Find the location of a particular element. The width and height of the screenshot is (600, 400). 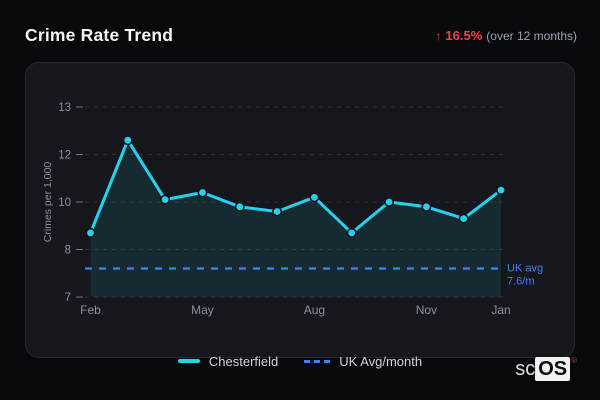

legend-label: UK Avg/month is located at coordinates (381, 361).